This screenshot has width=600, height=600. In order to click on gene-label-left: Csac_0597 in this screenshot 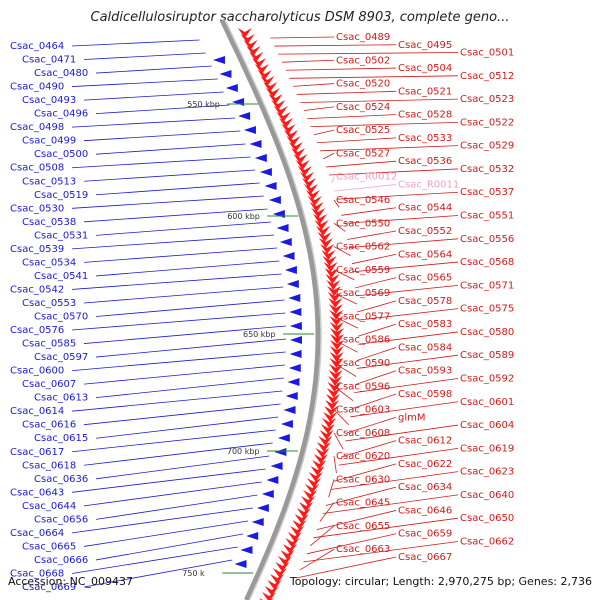, I will do `click(61, 357)`.